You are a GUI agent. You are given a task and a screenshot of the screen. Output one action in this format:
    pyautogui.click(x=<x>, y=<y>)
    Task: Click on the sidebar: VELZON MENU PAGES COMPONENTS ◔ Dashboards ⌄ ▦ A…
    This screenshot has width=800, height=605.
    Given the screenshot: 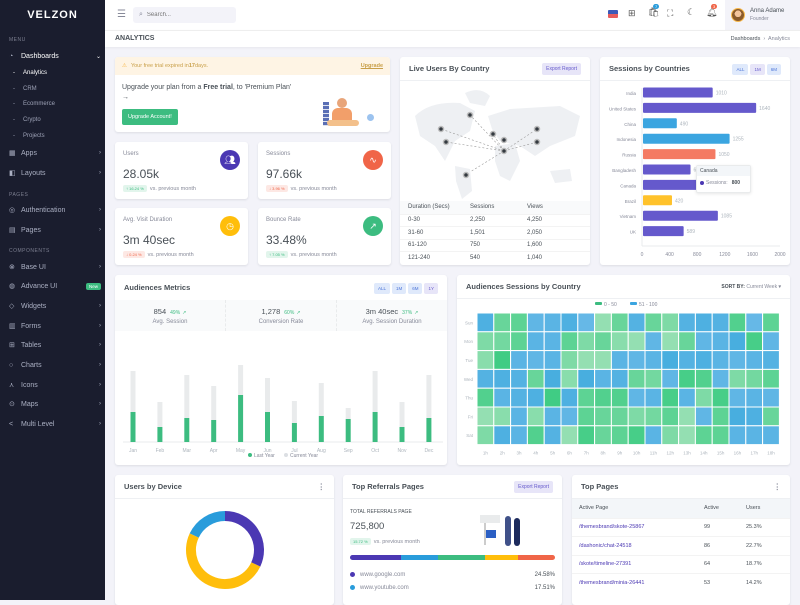 What is the action you would take?
    pyautogui.click(x=52, y=300)
    